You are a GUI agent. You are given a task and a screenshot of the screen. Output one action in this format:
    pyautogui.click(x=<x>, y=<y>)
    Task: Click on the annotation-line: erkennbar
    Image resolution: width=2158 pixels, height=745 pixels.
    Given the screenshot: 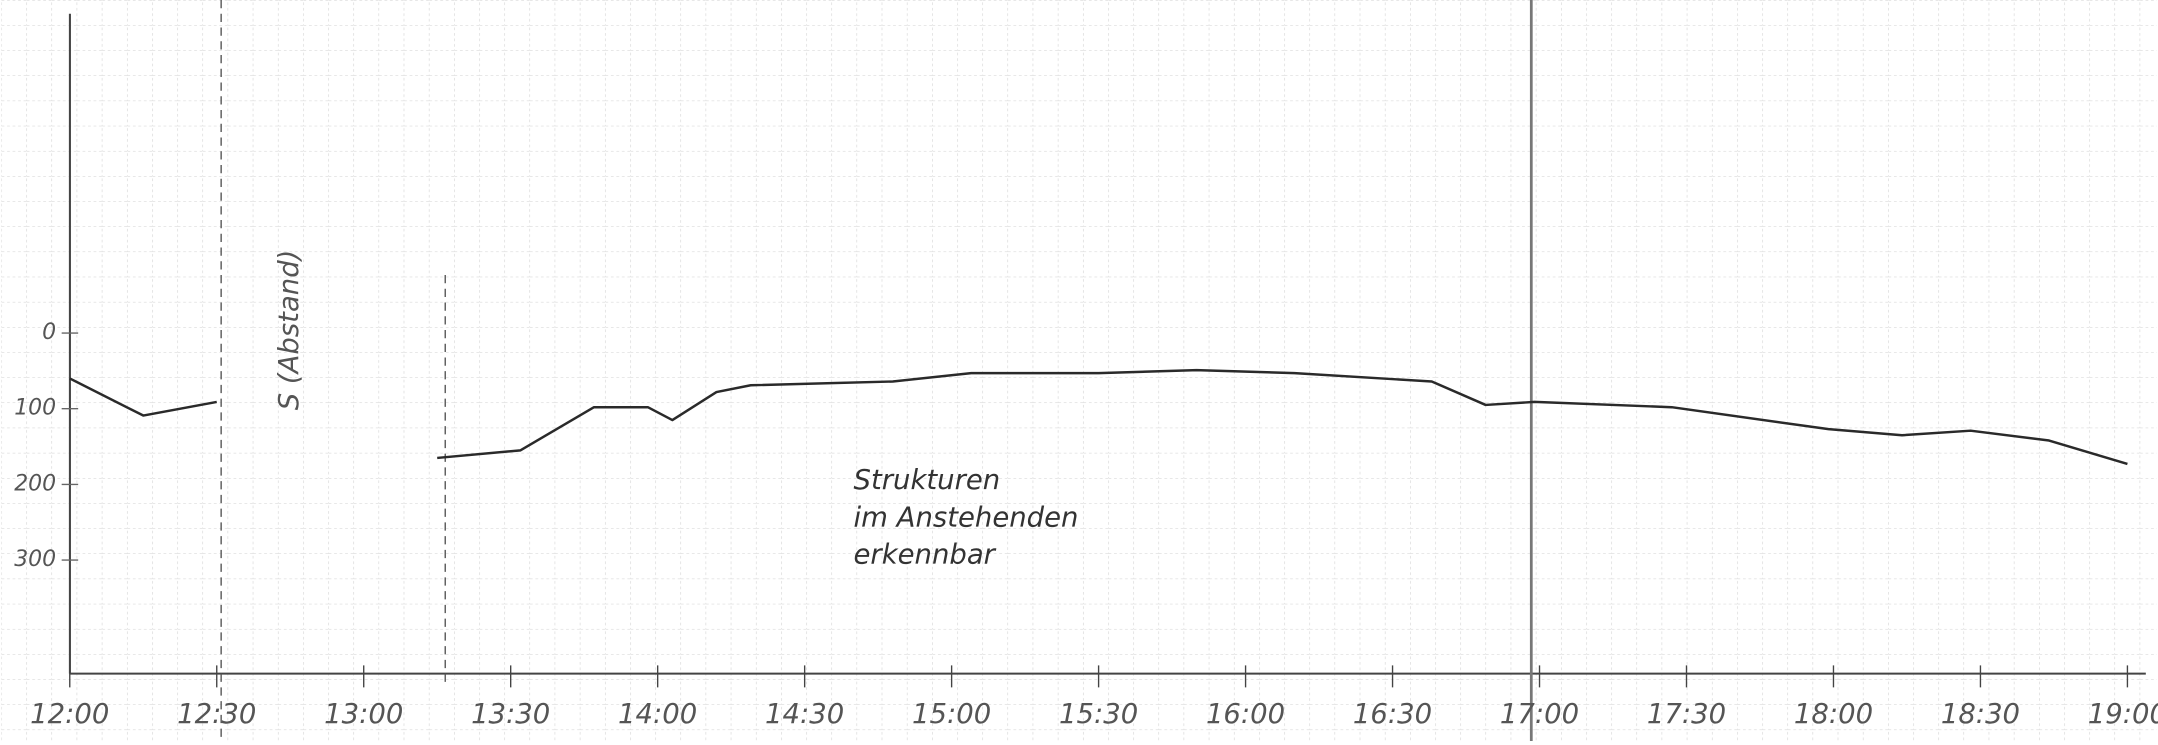 What is the action you would take?
    pyautogui.click(x=925, y=554)
    